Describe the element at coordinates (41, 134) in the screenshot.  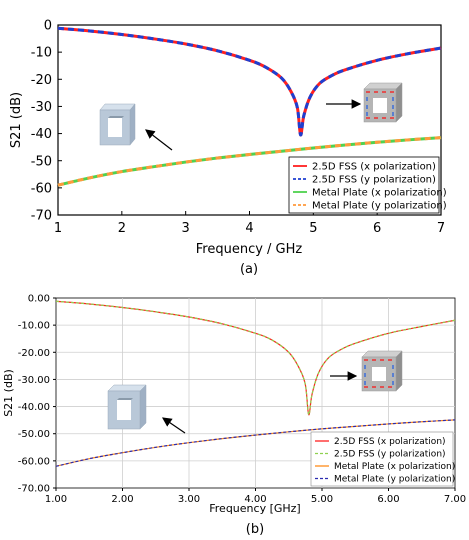
I see `y-tick-label: -40` at that location.